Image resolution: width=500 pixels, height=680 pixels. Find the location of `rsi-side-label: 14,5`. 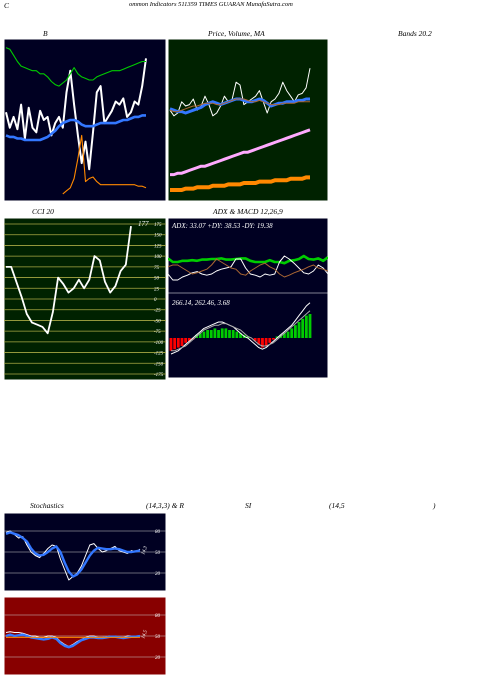

rsi-side-label: 14,5 is located at coordinates (145, 634).